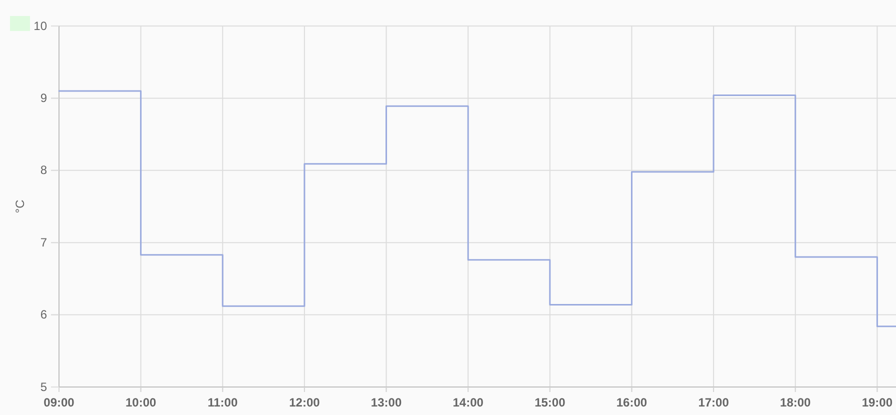 The image size is (896, 415). What do you see at coordinates (20, 206) in the screenshot?
I see `y-axis-title: °C` at bounding box center [20, 206].